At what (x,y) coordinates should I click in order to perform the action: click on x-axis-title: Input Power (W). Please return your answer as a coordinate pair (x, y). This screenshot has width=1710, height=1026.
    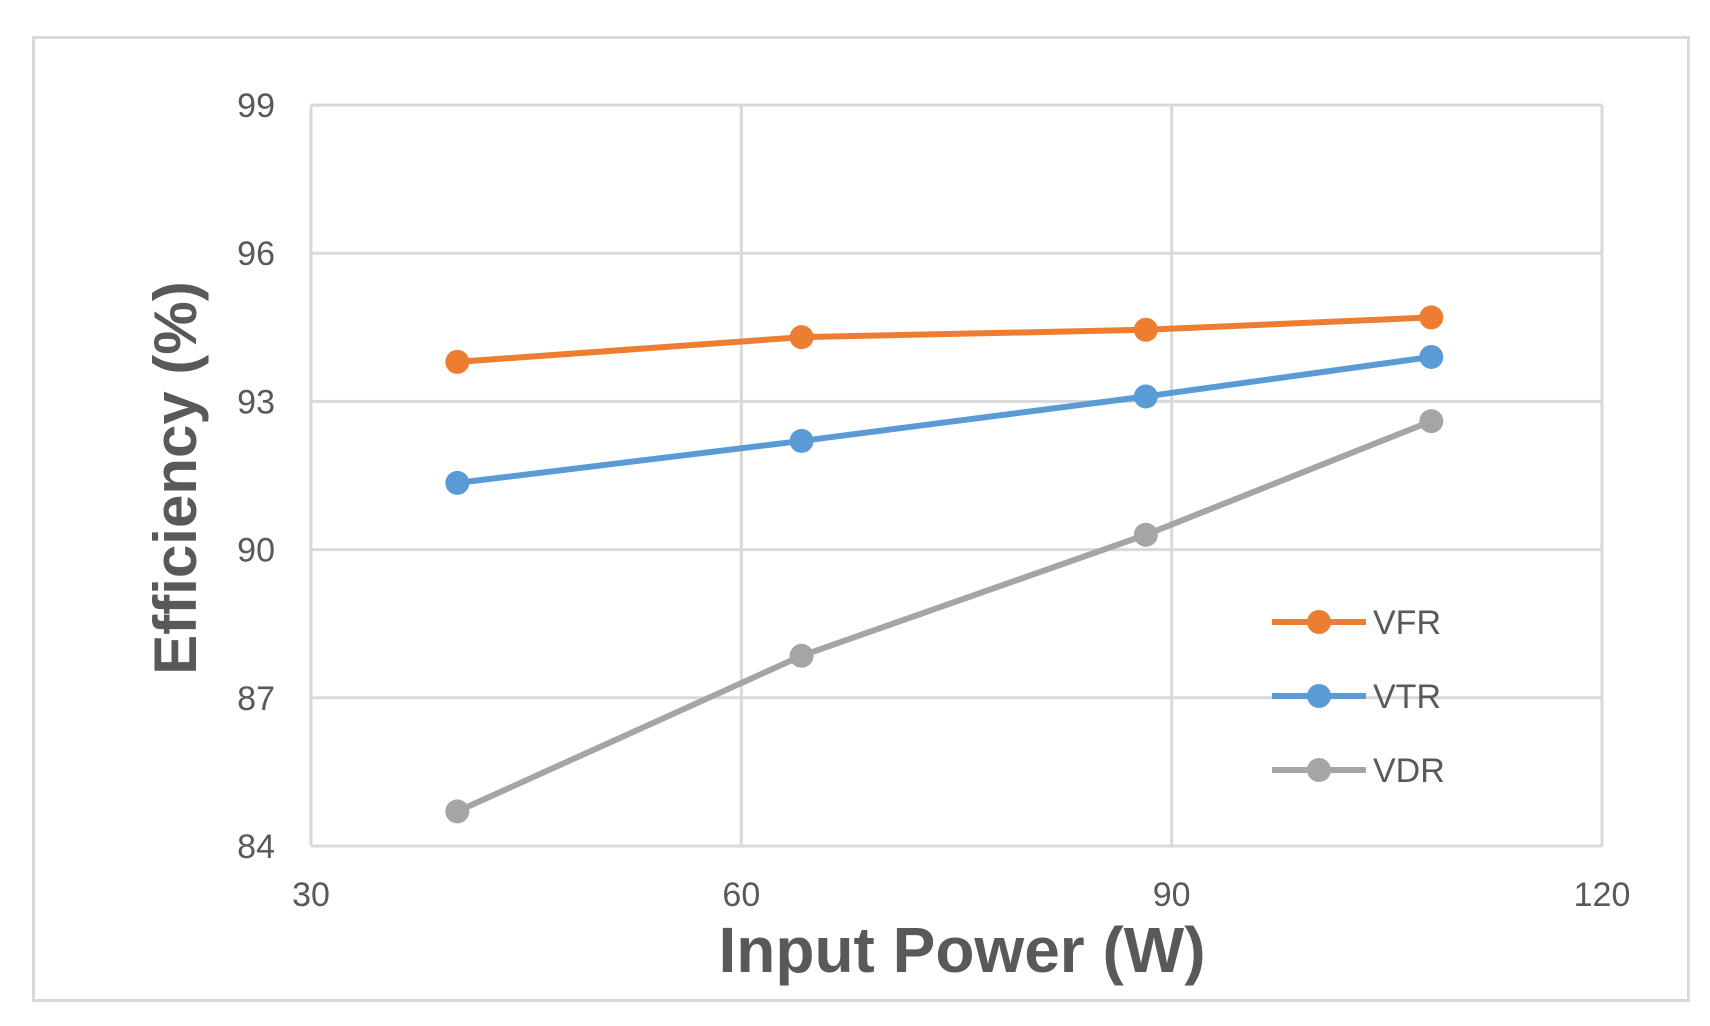
    Looking at the image, I should click on (961, 950).